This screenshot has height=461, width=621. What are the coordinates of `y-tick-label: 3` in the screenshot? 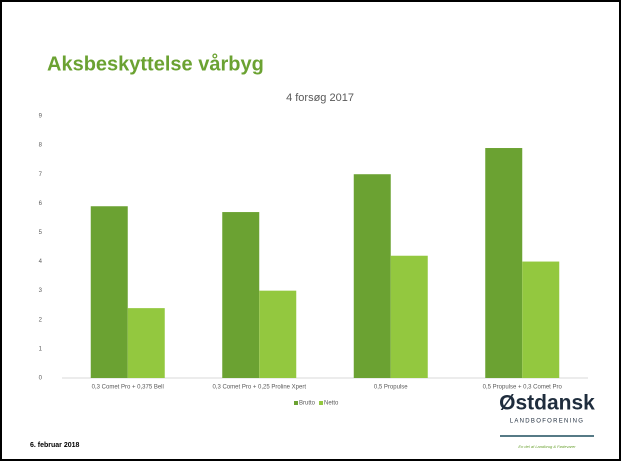 It's located at (41, 291).